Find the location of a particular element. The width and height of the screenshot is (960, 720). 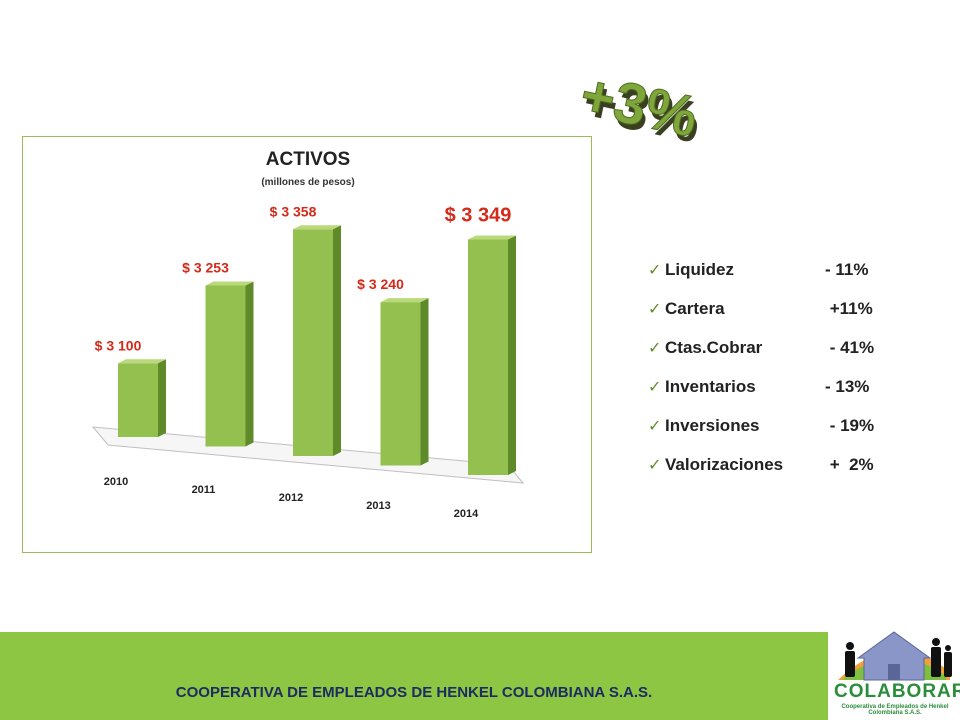

bar-value-label: $ 3 100 is located at coordinates (118, 345).